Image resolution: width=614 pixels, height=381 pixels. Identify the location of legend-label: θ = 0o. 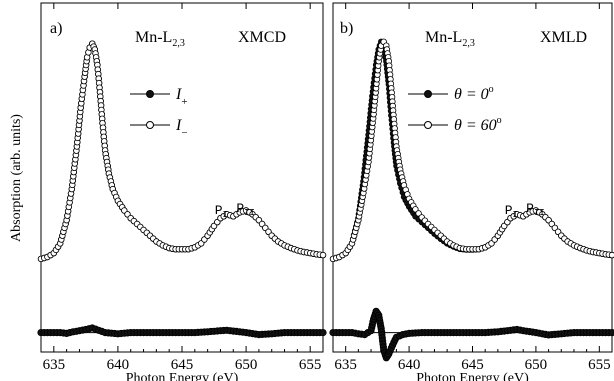
(474, 93).